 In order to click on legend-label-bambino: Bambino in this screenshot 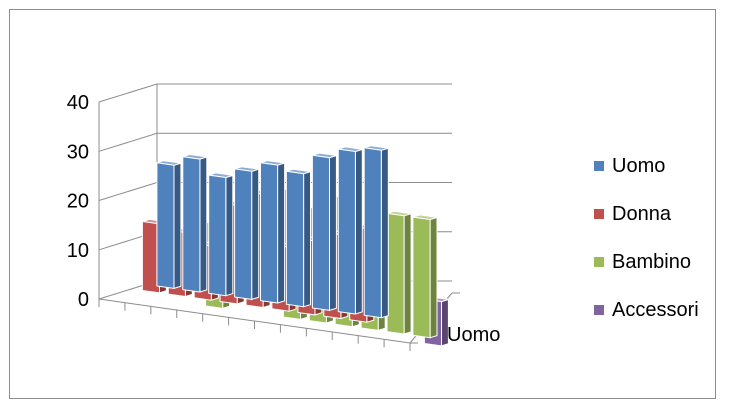, I will do `click(651, 262)`.